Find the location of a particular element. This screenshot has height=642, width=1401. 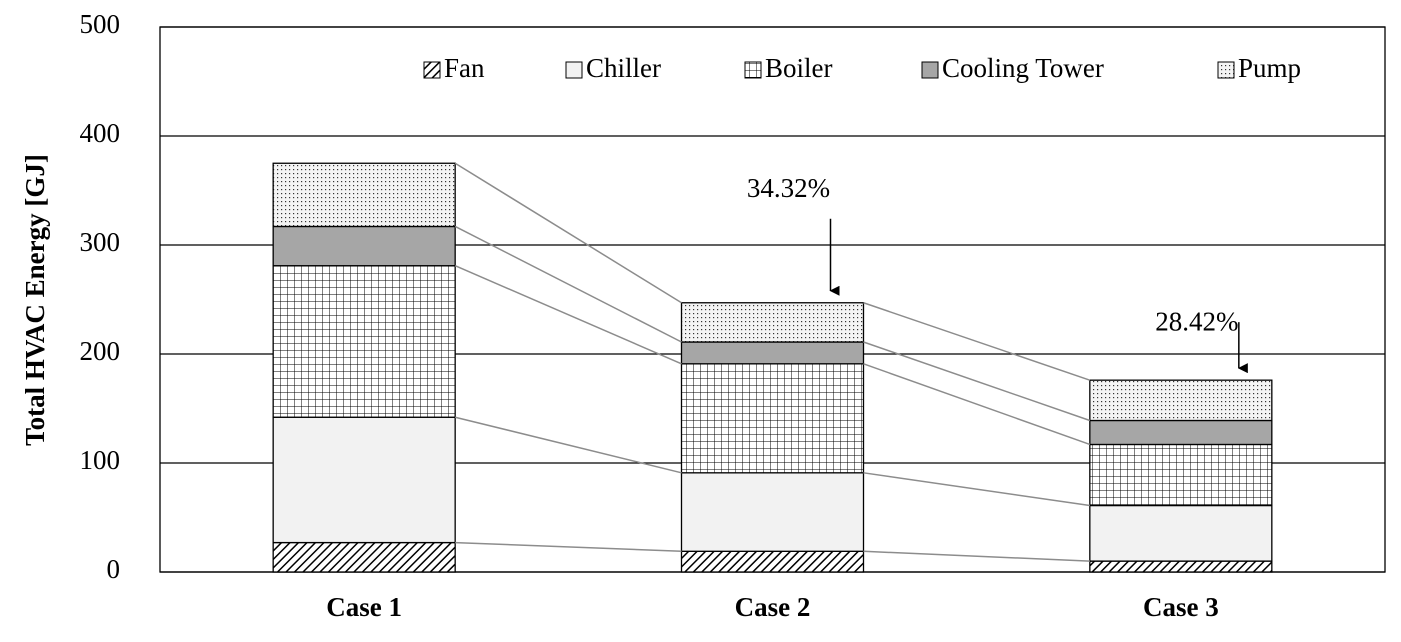

y-tick-label: 0 is located at coordinates (114, 569).